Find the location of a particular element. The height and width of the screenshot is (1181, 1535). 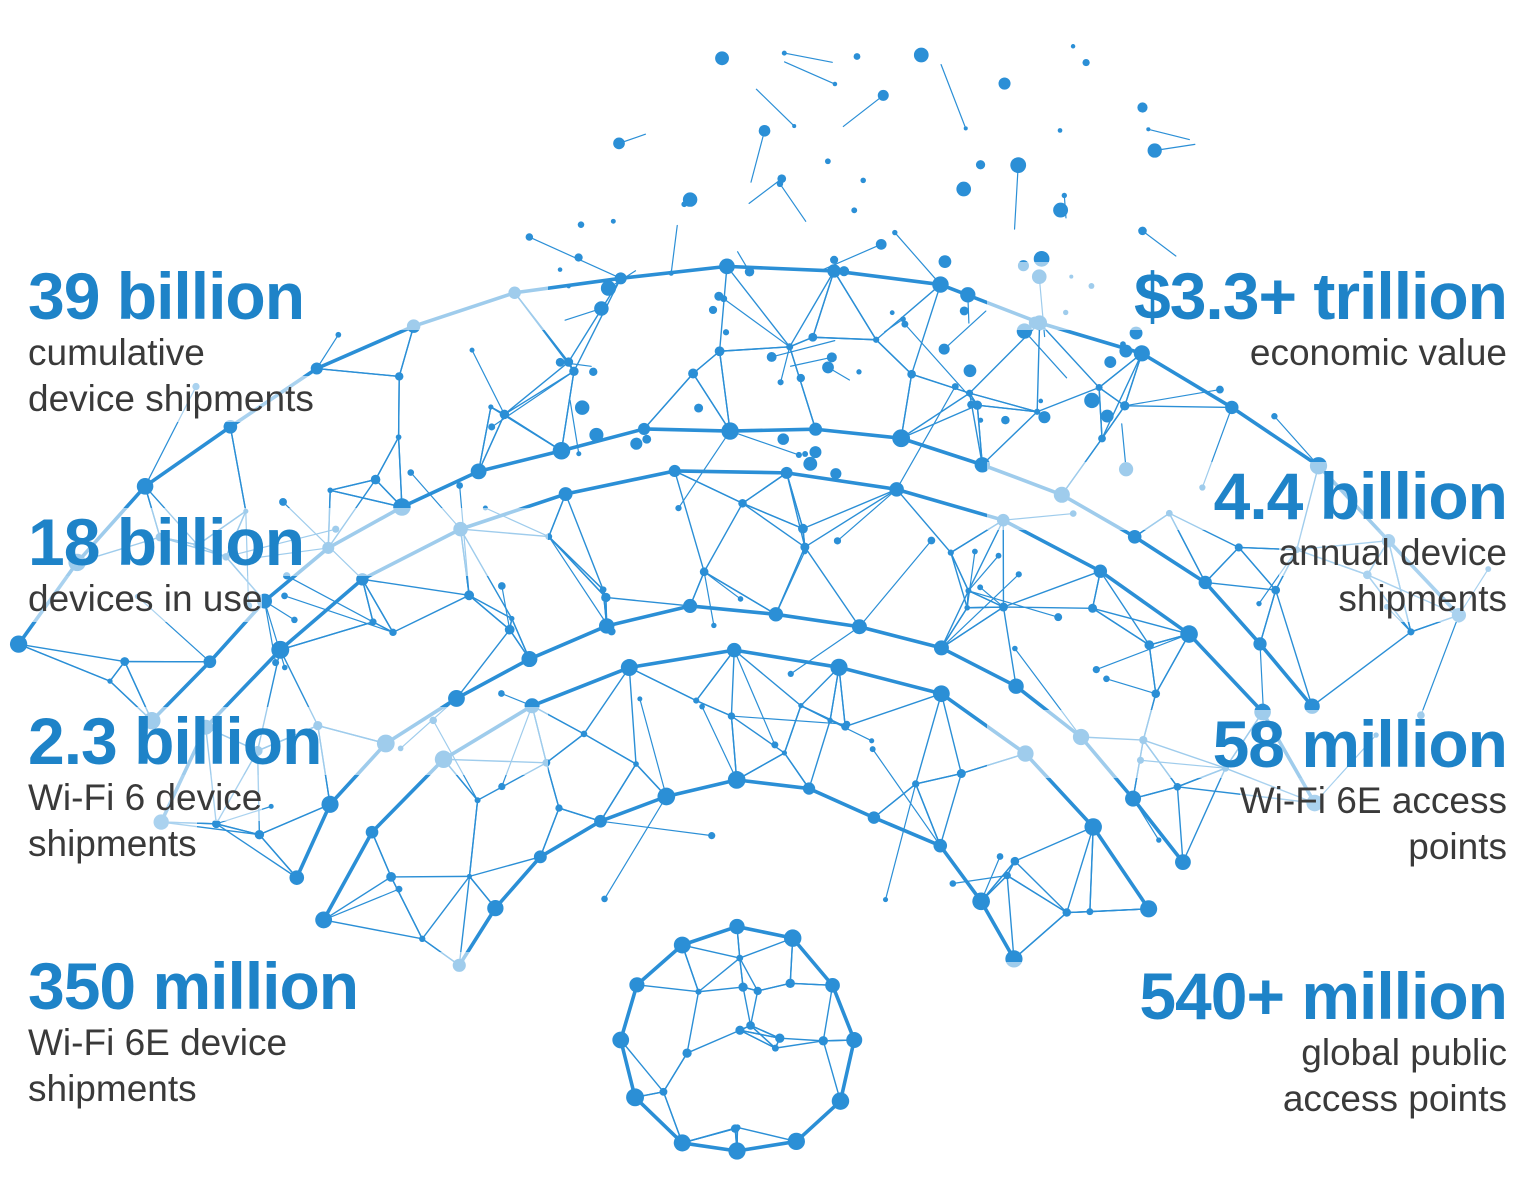

stat-value: 4.4 billion is located at coordinates (1247, 496).